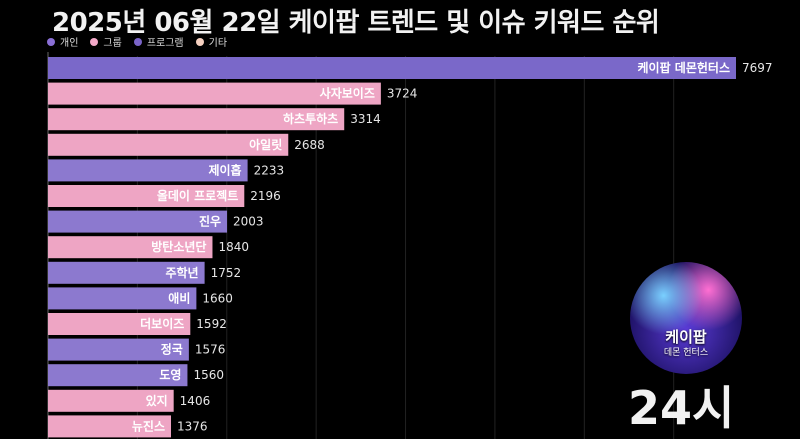 The width and height of the screenshot is (800, 439). Describe the element at coordinates (181, 272) in the screenshot. I see `bar-label: 주학년` at that location.